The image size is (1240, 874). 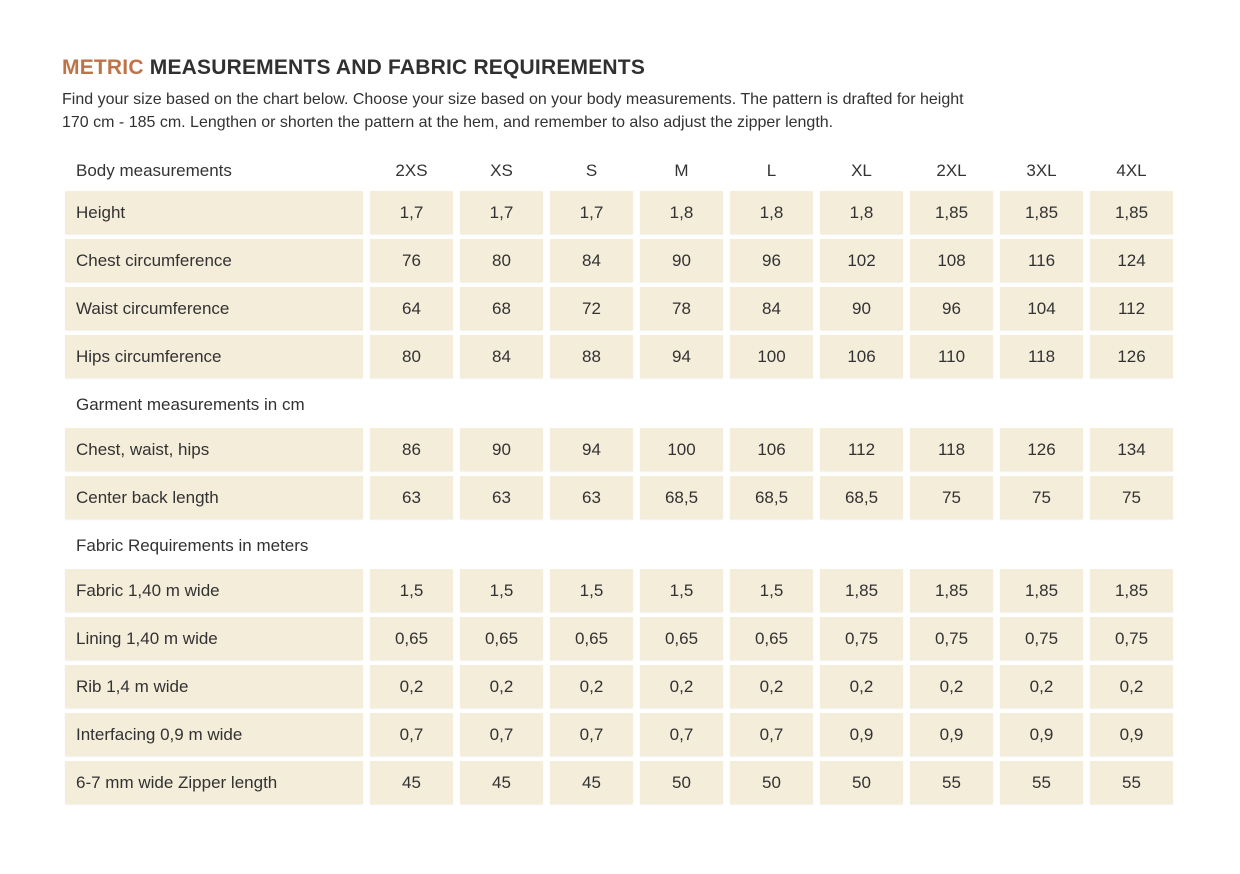 I want to click on measurement-value: 112, so click(x=861, y=449).